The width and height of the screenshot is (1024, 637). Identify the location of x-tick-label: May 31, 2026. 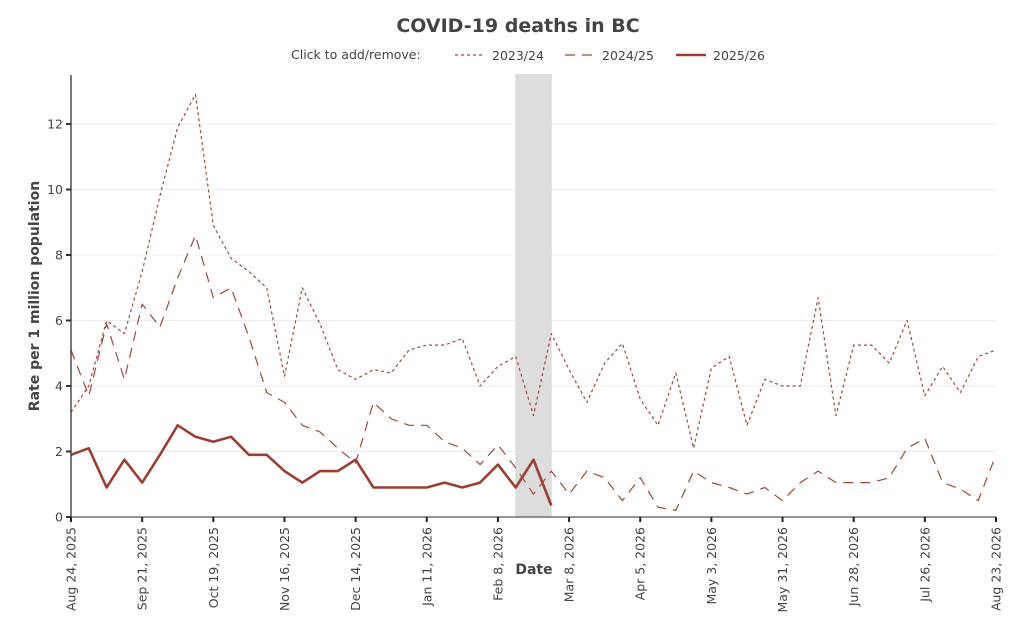
(782, 570).